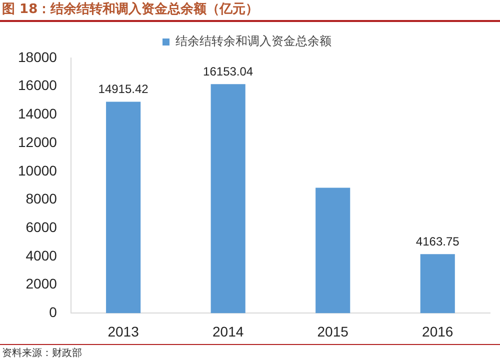  Describe the element at coordinates (438, 331) in the screenshot. I see `x-tick-label: 2016` at that location.